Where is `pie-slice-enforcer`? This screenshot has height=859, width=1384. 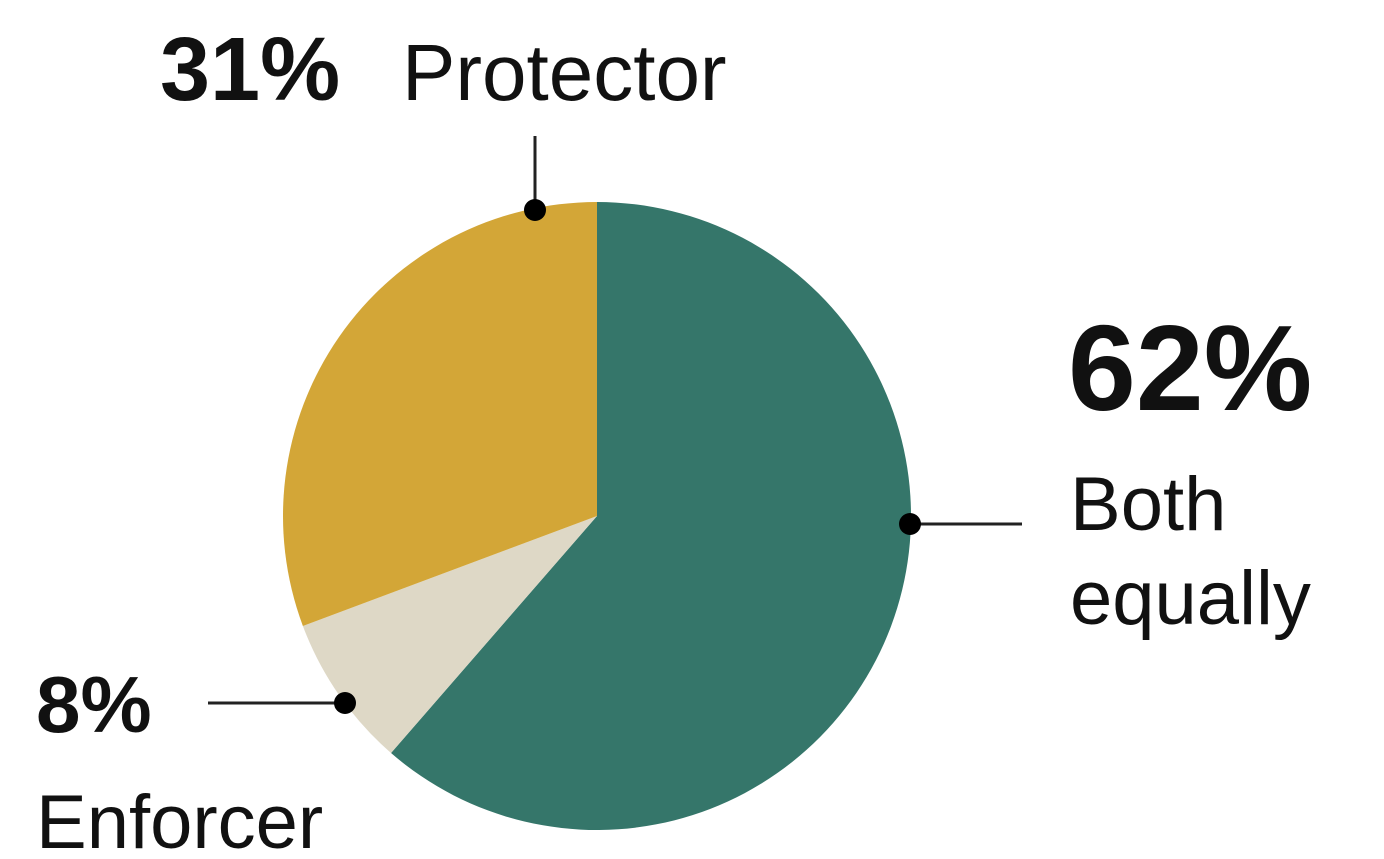 pie-slice-enforcer is located at coordinates (449, 635).